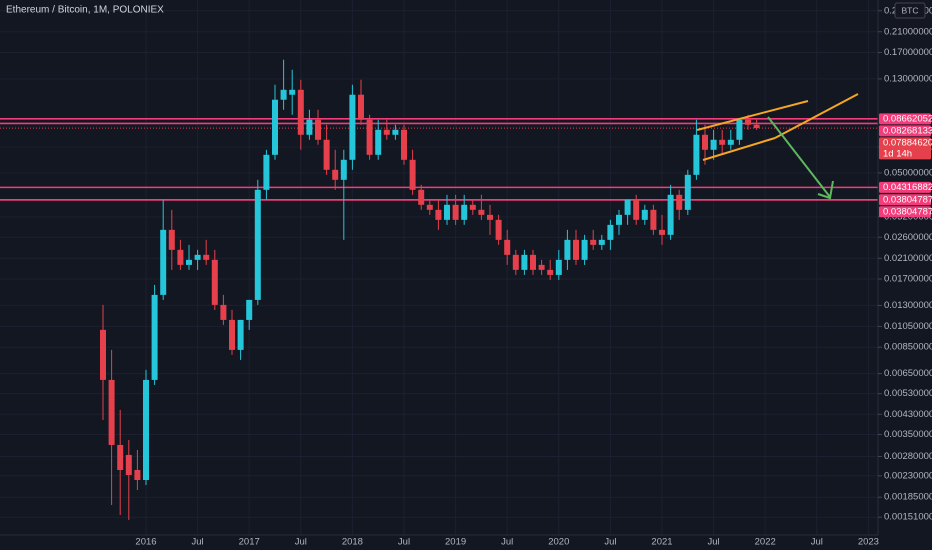  I want to click on y-tick-label: 0.17000000, so click(908, 52).